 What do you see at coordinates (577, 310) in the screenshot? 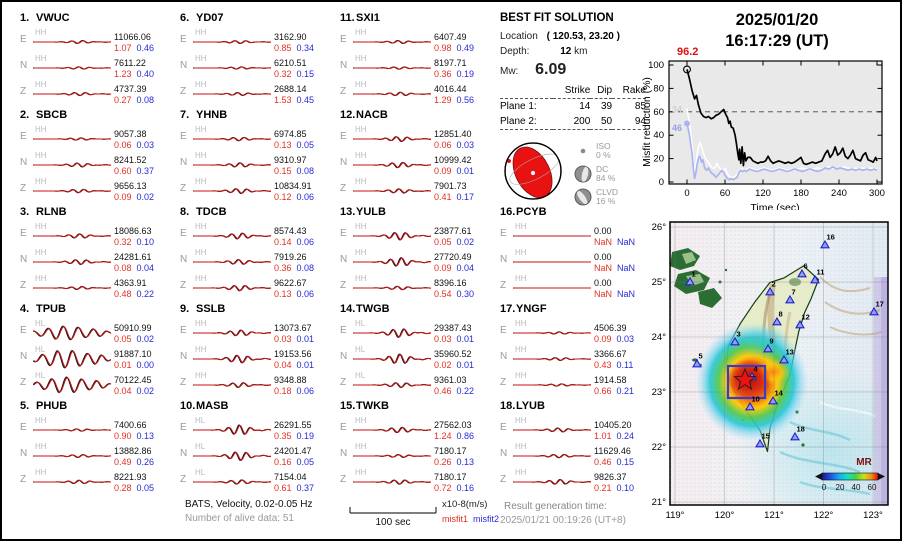
I see `station-header: 17.YNGF` at bounding box center [577, 310].